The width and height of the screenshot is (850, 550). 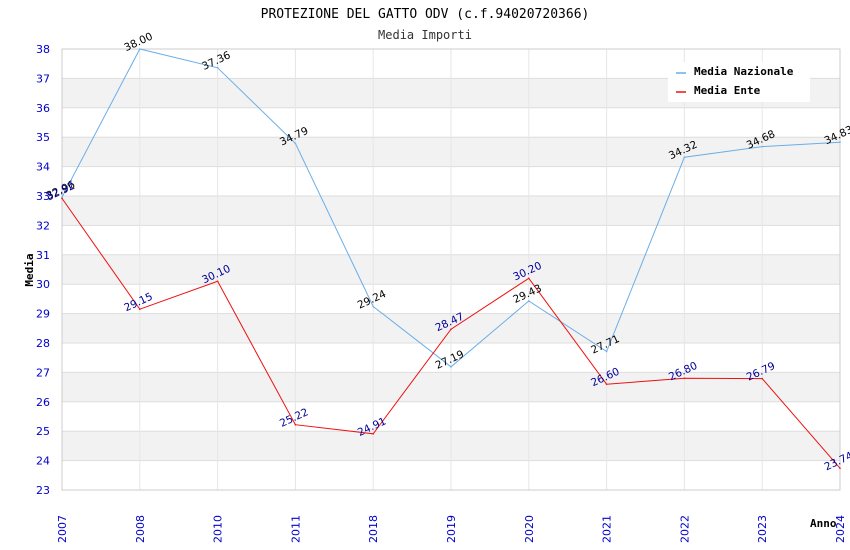 I want to click on y-tick-label: 32, so click(x=43, y=225).